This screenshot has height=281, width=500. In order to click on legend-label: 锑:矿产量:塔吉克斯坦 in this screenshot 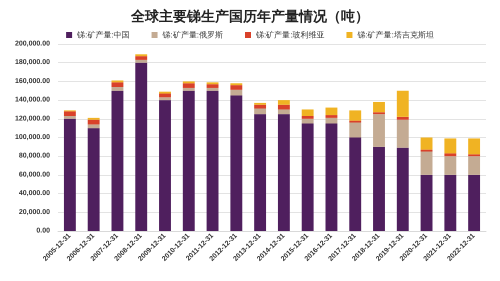, I will do `click(395, 35)`.